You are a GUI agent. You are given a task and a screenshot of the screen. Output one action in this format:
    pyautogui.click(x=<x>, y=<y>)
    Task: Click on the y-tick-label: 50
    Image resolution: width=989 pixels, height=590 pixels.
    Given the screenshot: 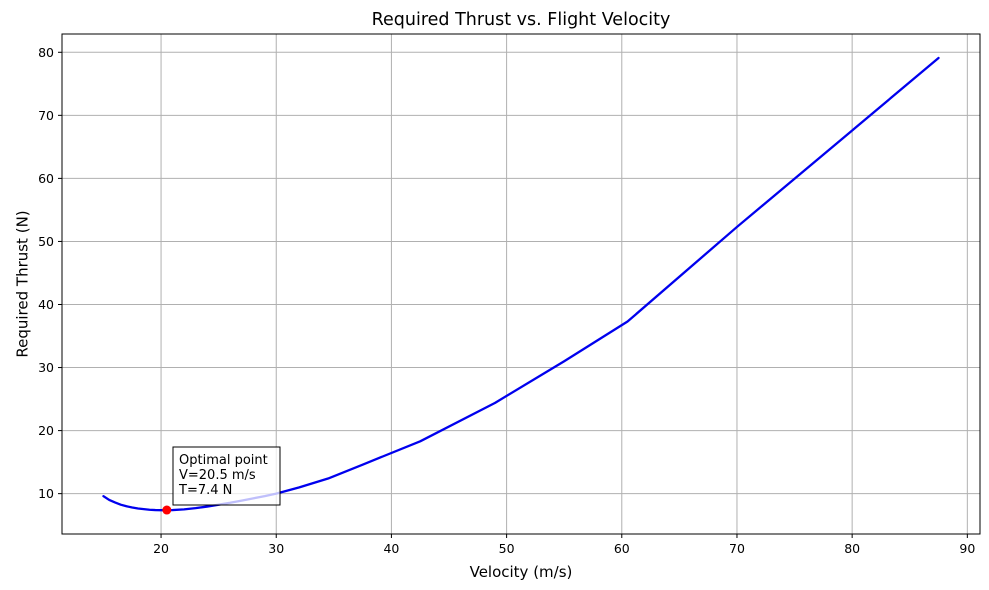 What is the action you would take?
    pyautogui.click(x=46, y=241)
    